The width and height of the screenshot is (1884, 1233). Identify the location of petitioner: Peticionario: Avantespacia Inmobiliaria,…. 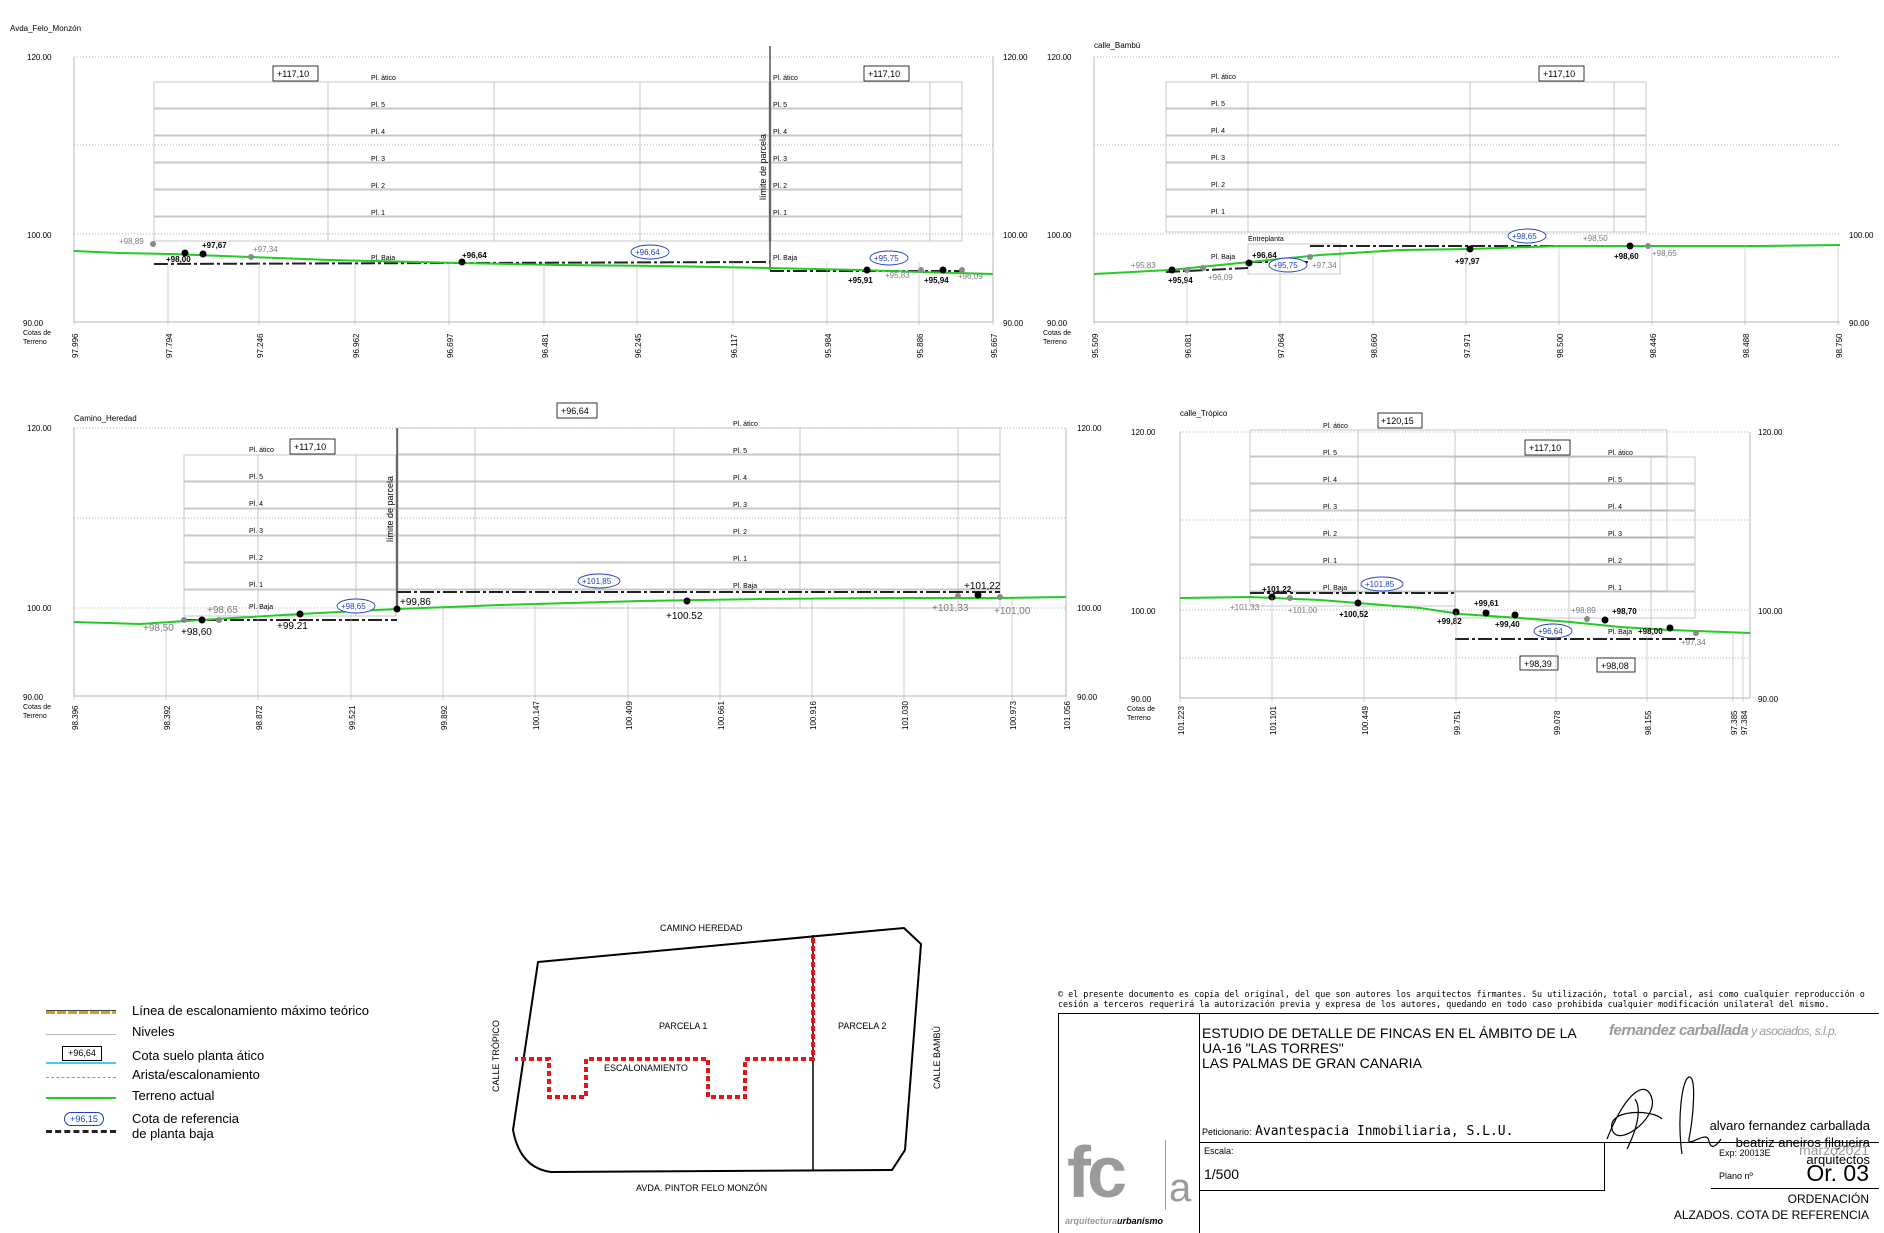
(1357, 1131).